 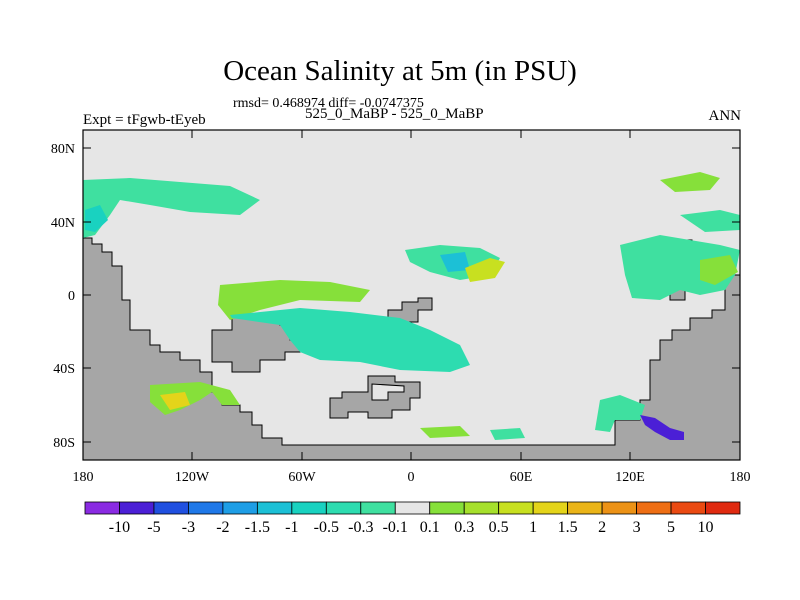 What do you see at coordinates (63, 223) in the screenshot?
I see `y-tick-label-40n: 40N` at bounding box center [63, 223].